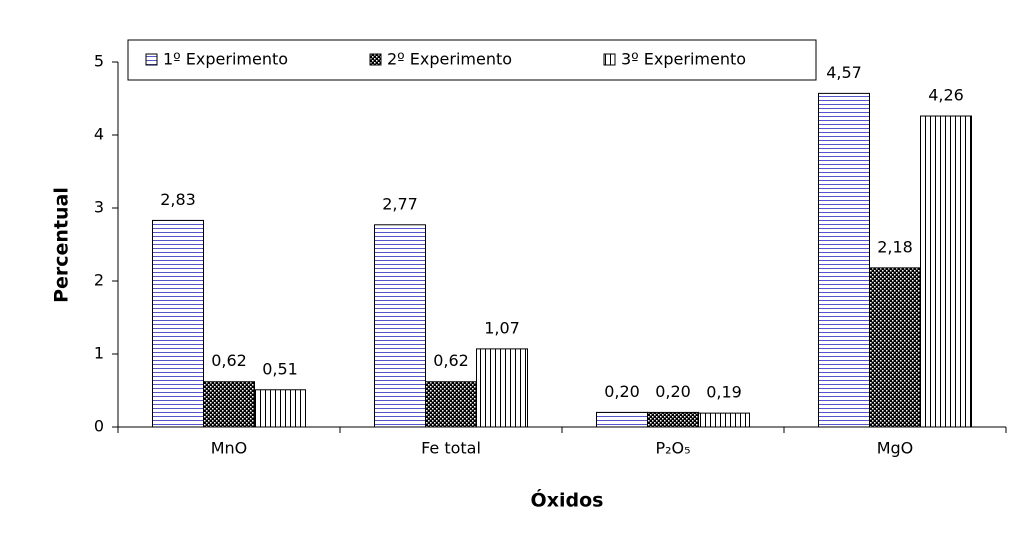  What do you see at coordinates (99, 353) in the screenshot?
I see `y-tick-label: 1` at bounding box center [99, 353].